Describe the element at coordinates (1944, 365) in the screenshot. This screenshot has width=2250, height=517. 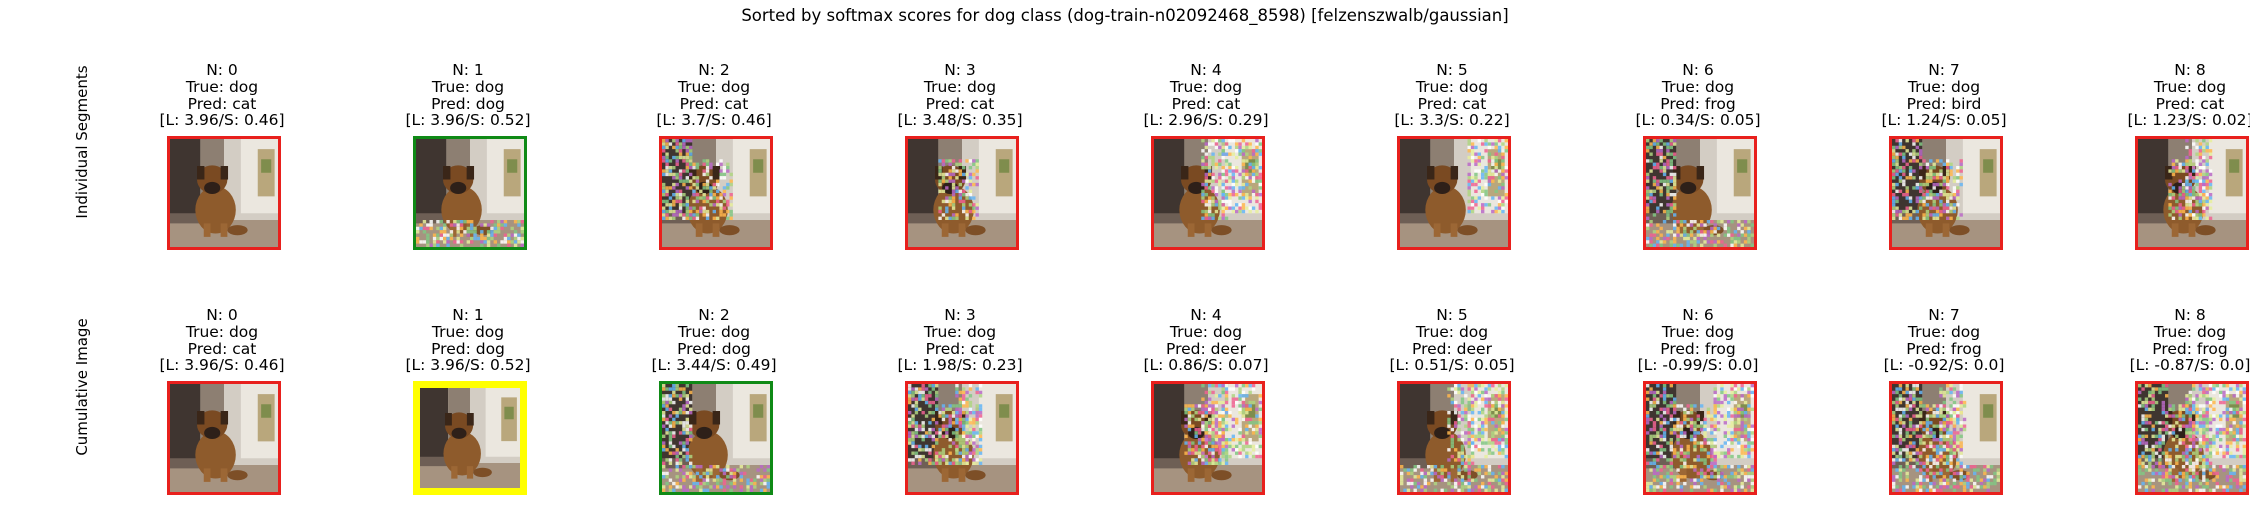
I see `score-label: [L: -0.92/S: 0.0]` at that location.